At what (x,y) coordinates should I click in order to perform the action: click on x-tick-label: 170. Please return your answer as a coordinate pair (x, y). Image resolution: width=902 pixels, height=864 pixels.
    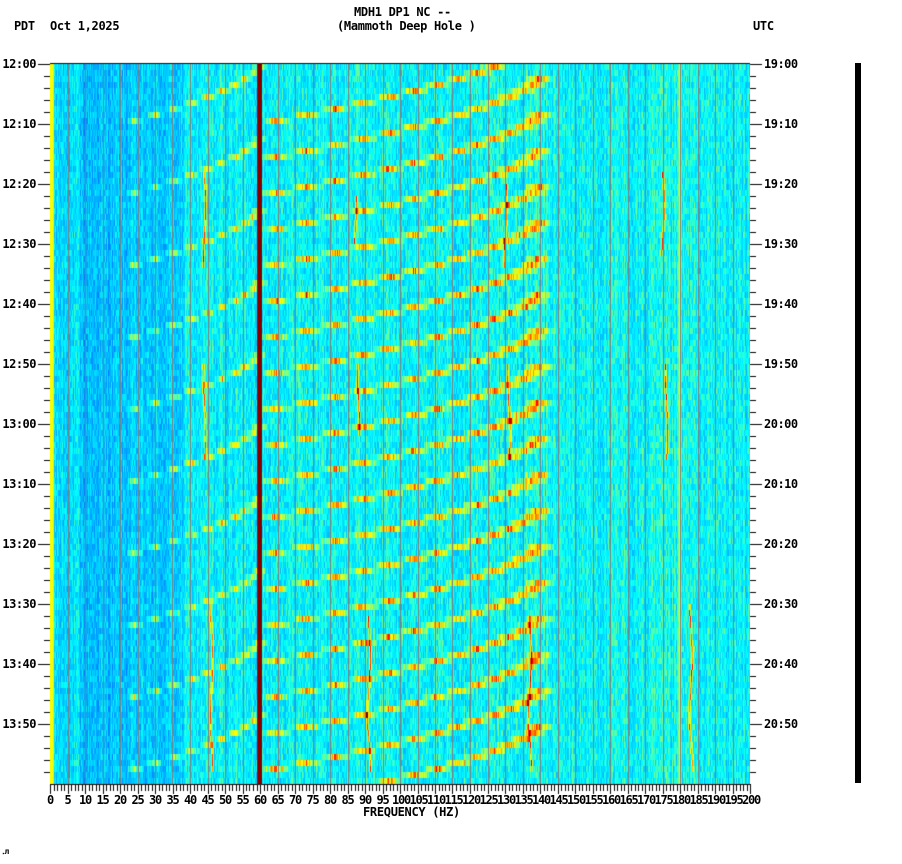
    Looking at the image, I should click on (646, 800).